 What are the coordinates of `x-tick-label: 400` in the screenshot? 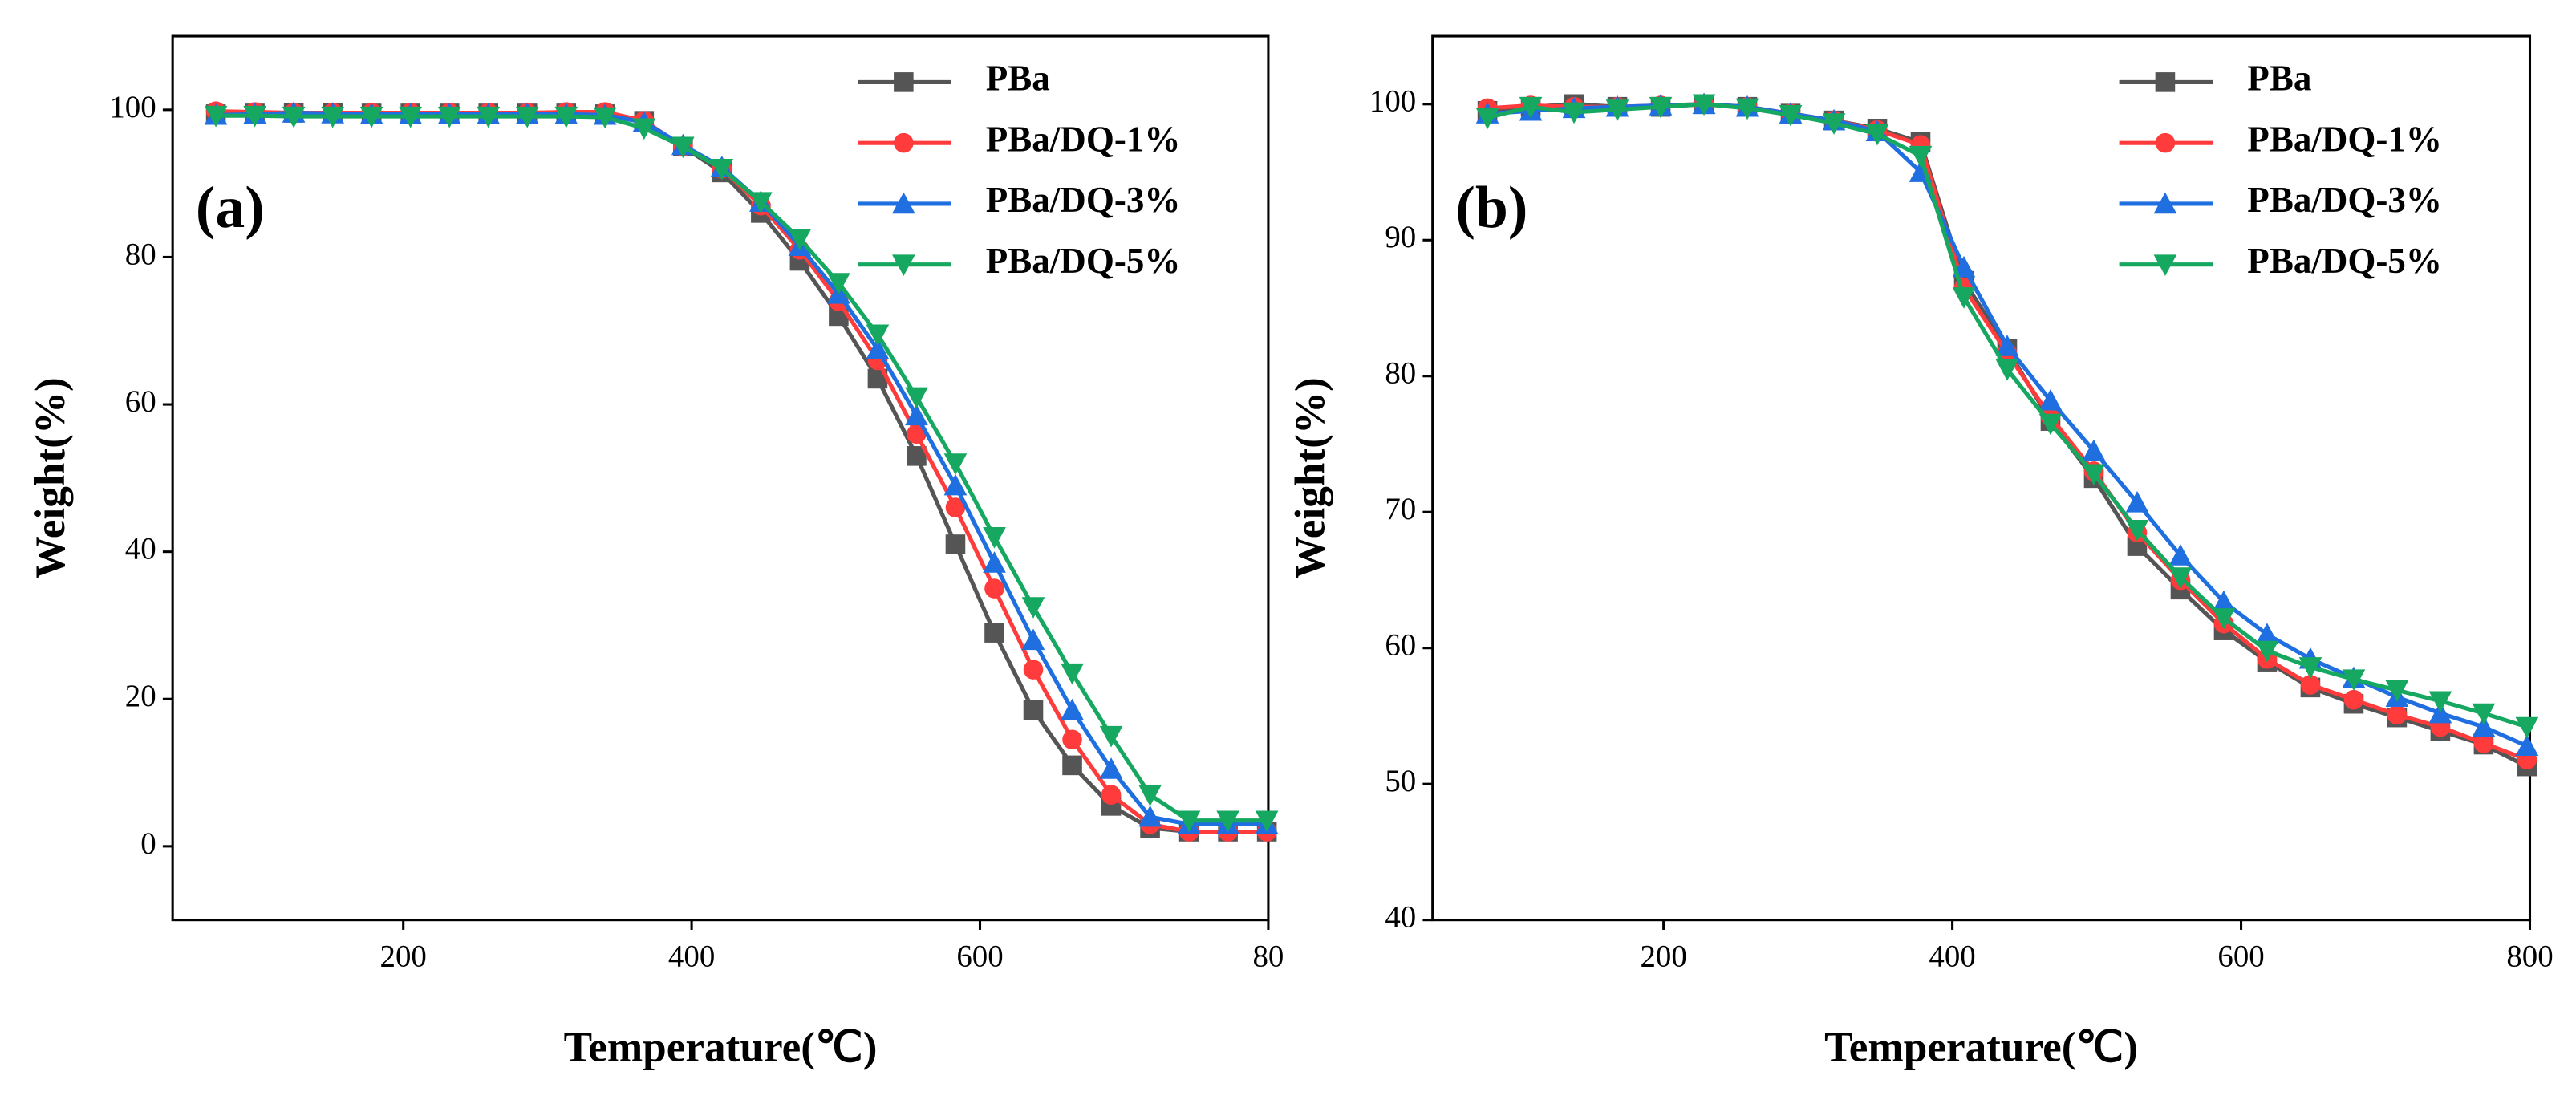 It's located at (1952, 957).